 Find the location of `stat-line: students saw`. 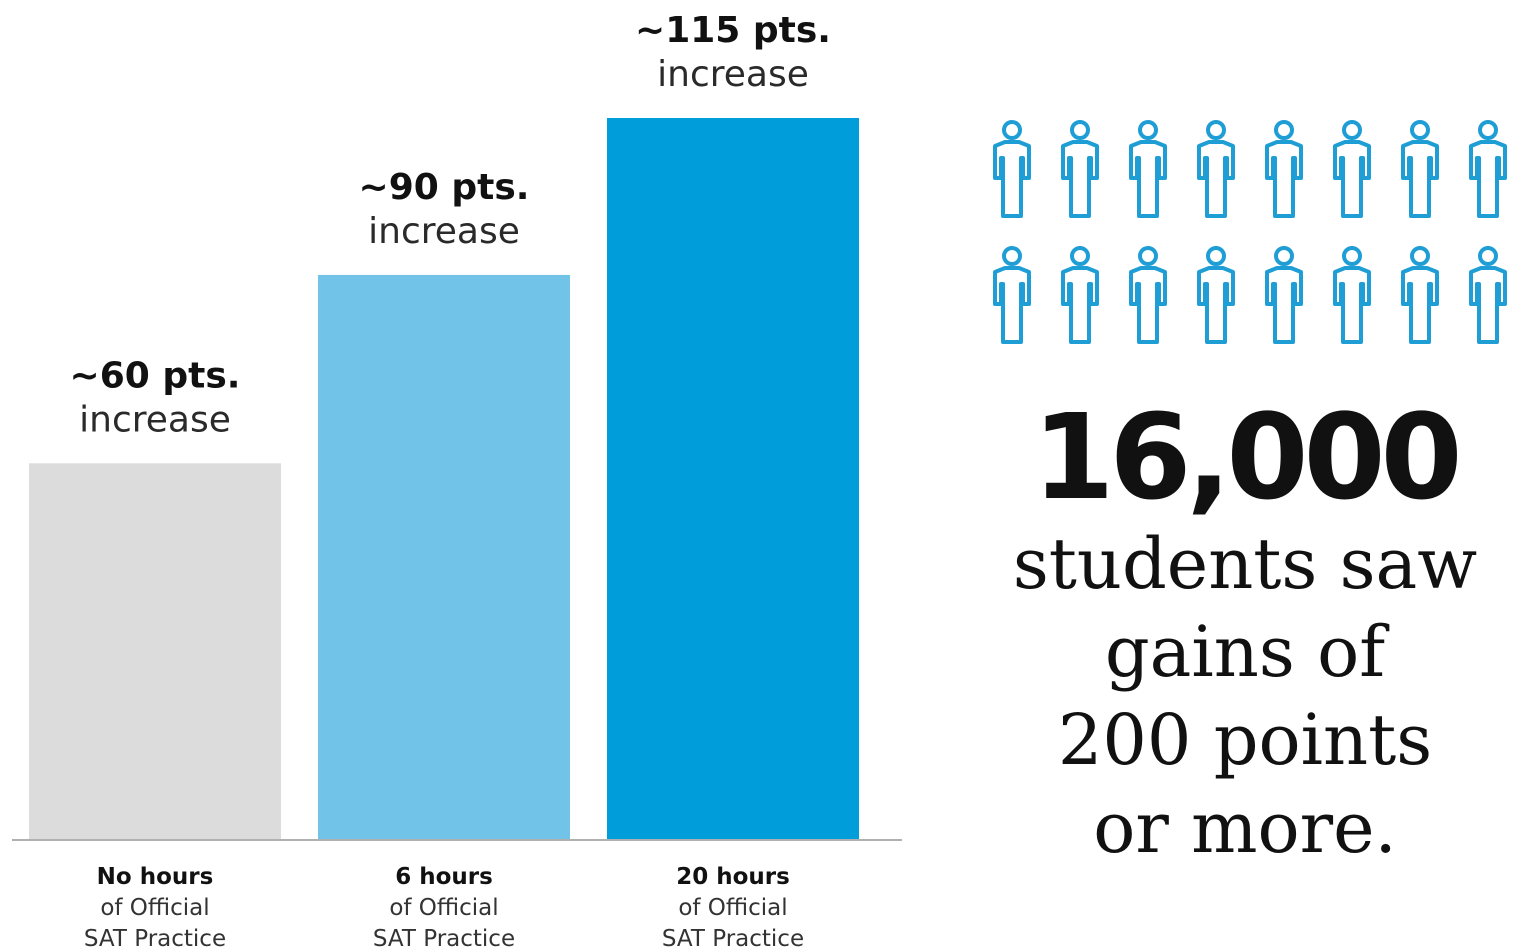

stat-line: students saw is located at coordinates (1245, 564).